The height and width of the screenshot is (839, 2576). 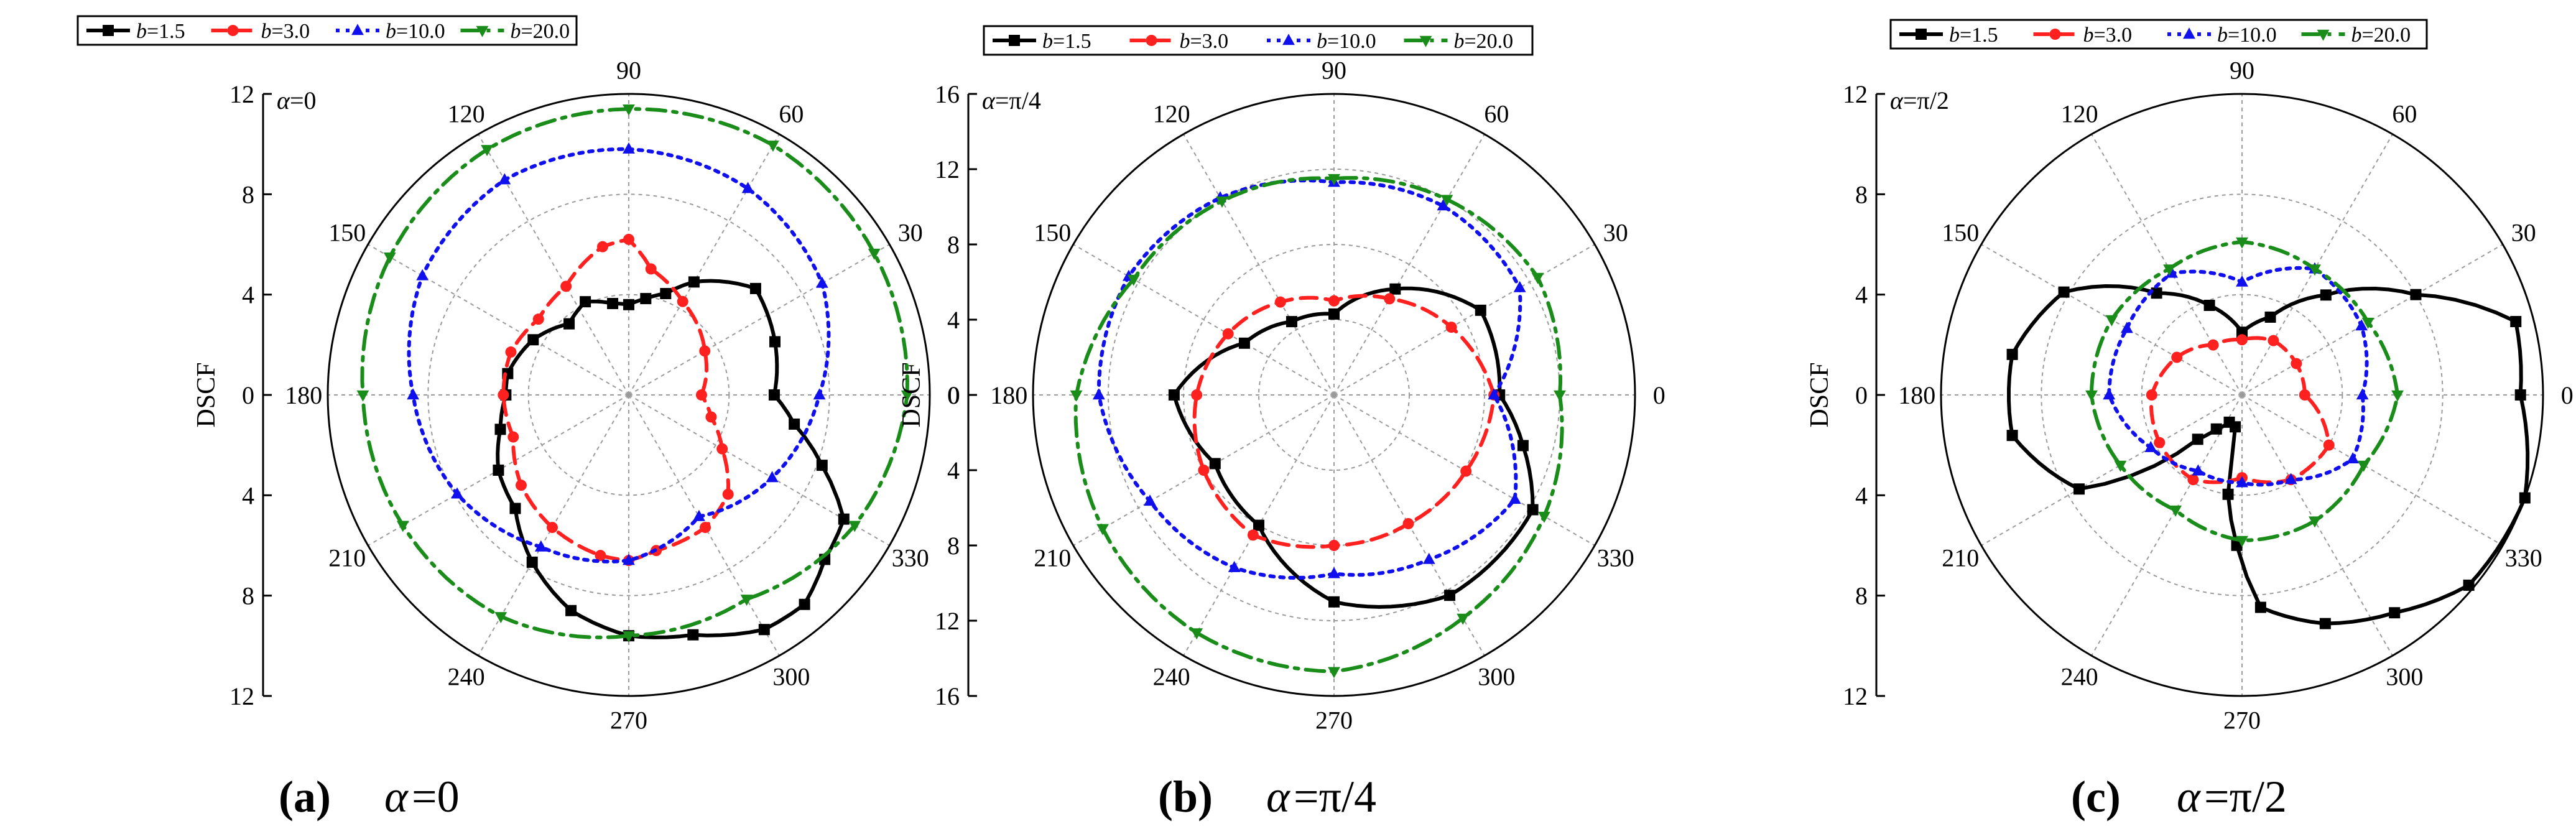 What do you see at coordinates (1496, 677) in the screenshot?
I see `angle-label: 300` at bounding box center [1496, 677].